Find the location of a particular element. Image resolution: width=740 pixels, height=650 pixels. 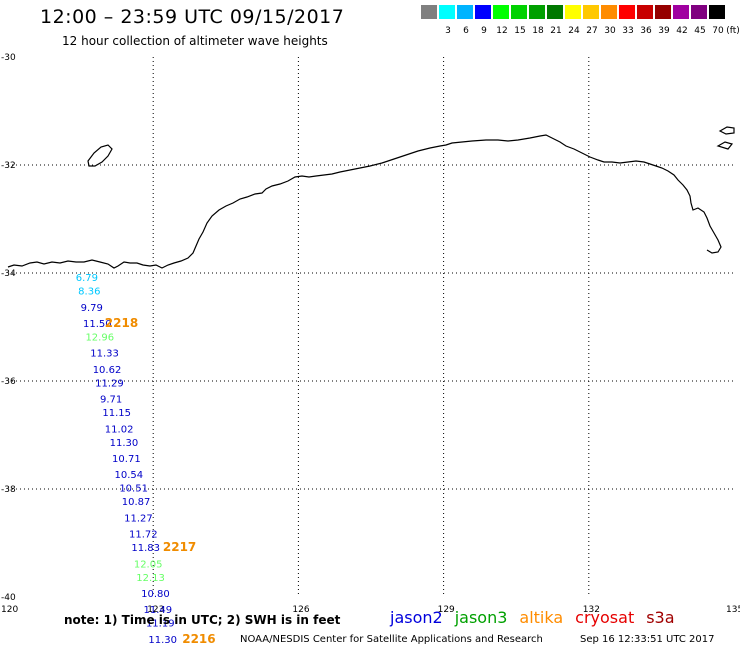

lat-tick-label: -40 is located at coordinates (8, 598).